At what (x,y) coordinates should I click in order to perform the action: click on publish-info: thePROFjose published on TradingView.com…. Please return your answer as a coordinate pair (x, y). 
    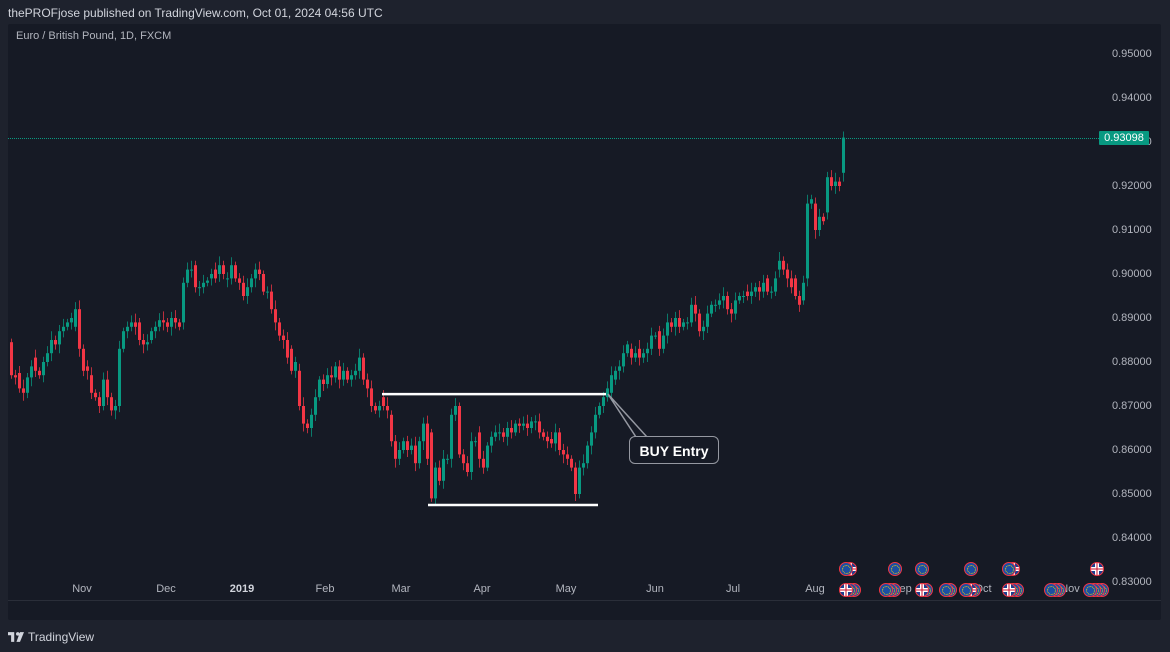
    Looking at the image, I should click on (195, 13).